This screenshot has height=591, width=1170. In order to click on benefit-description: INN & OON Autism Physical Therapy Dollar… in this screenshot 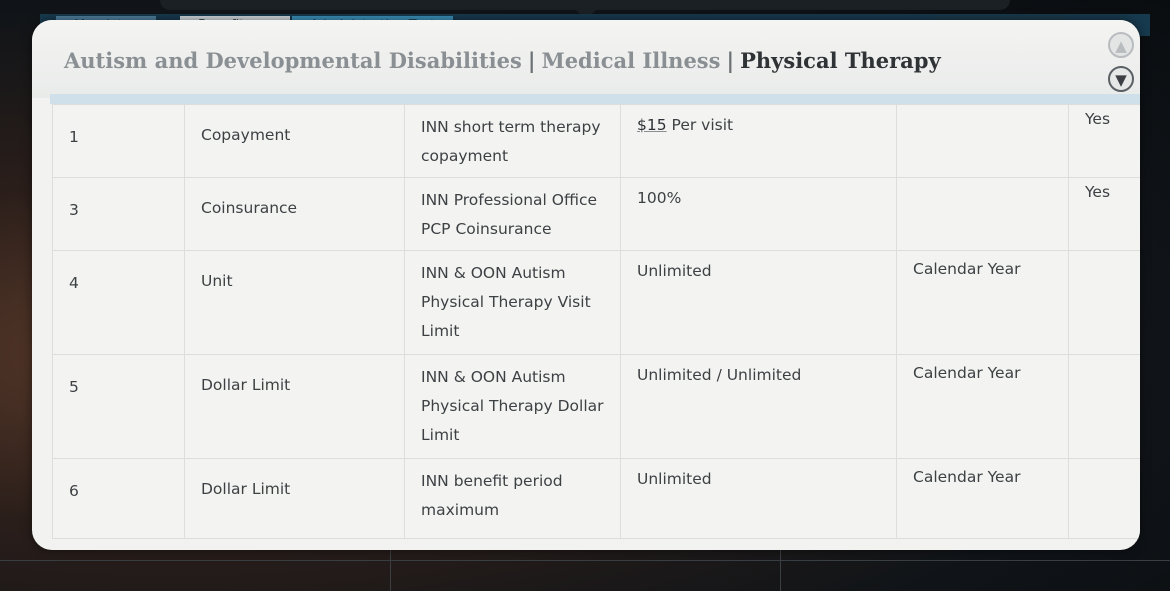, I will do `click(512, 406)`.